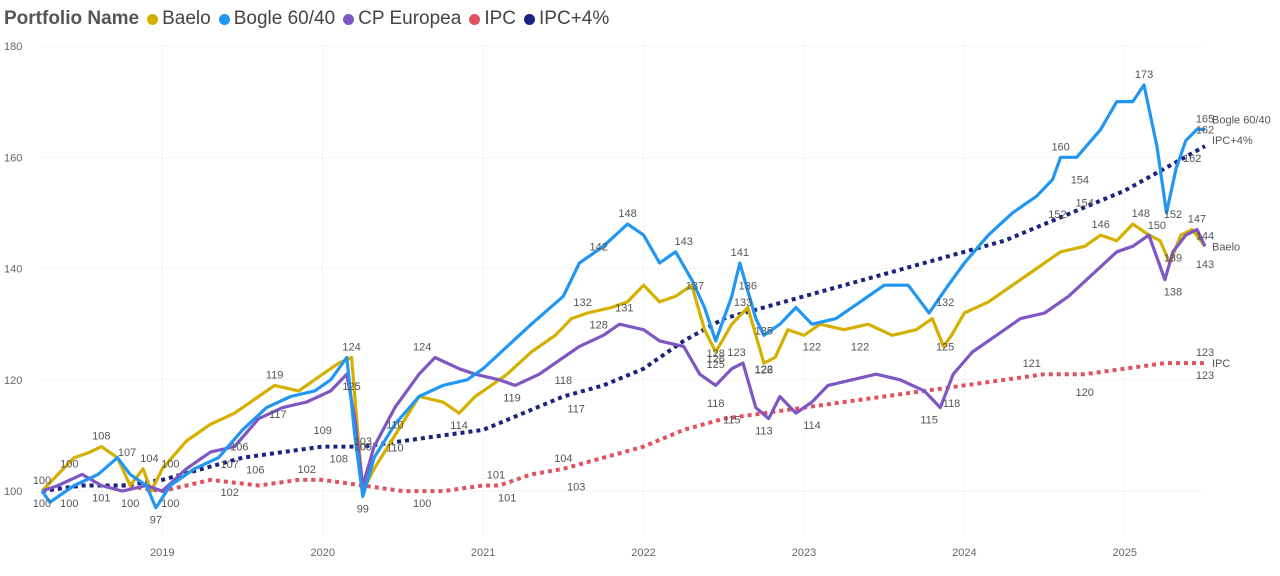  Describe the element at coordinates (284, 18) in the screenshot. I see `legend-label-bogle: Bogle 60/40` at that location.